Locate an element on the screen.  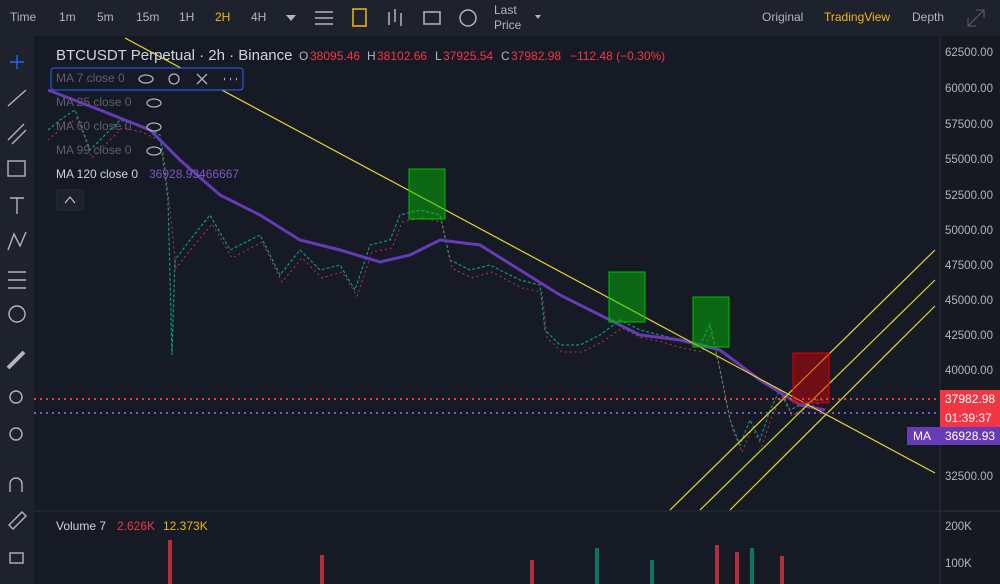
ma-price: 36928.93 is located at coordinates (970, 436).